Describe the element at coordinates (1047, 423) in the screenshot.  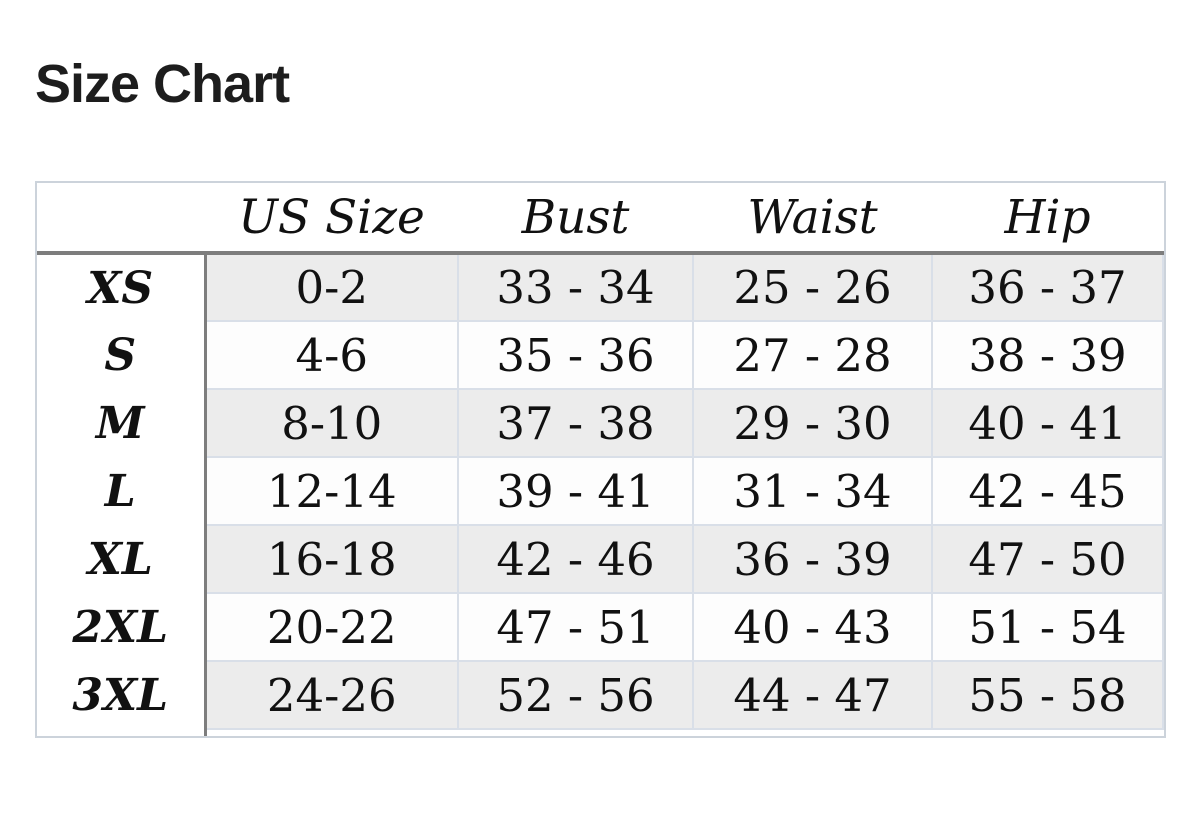
I see `cell-hip: 40 - 41` at that location.